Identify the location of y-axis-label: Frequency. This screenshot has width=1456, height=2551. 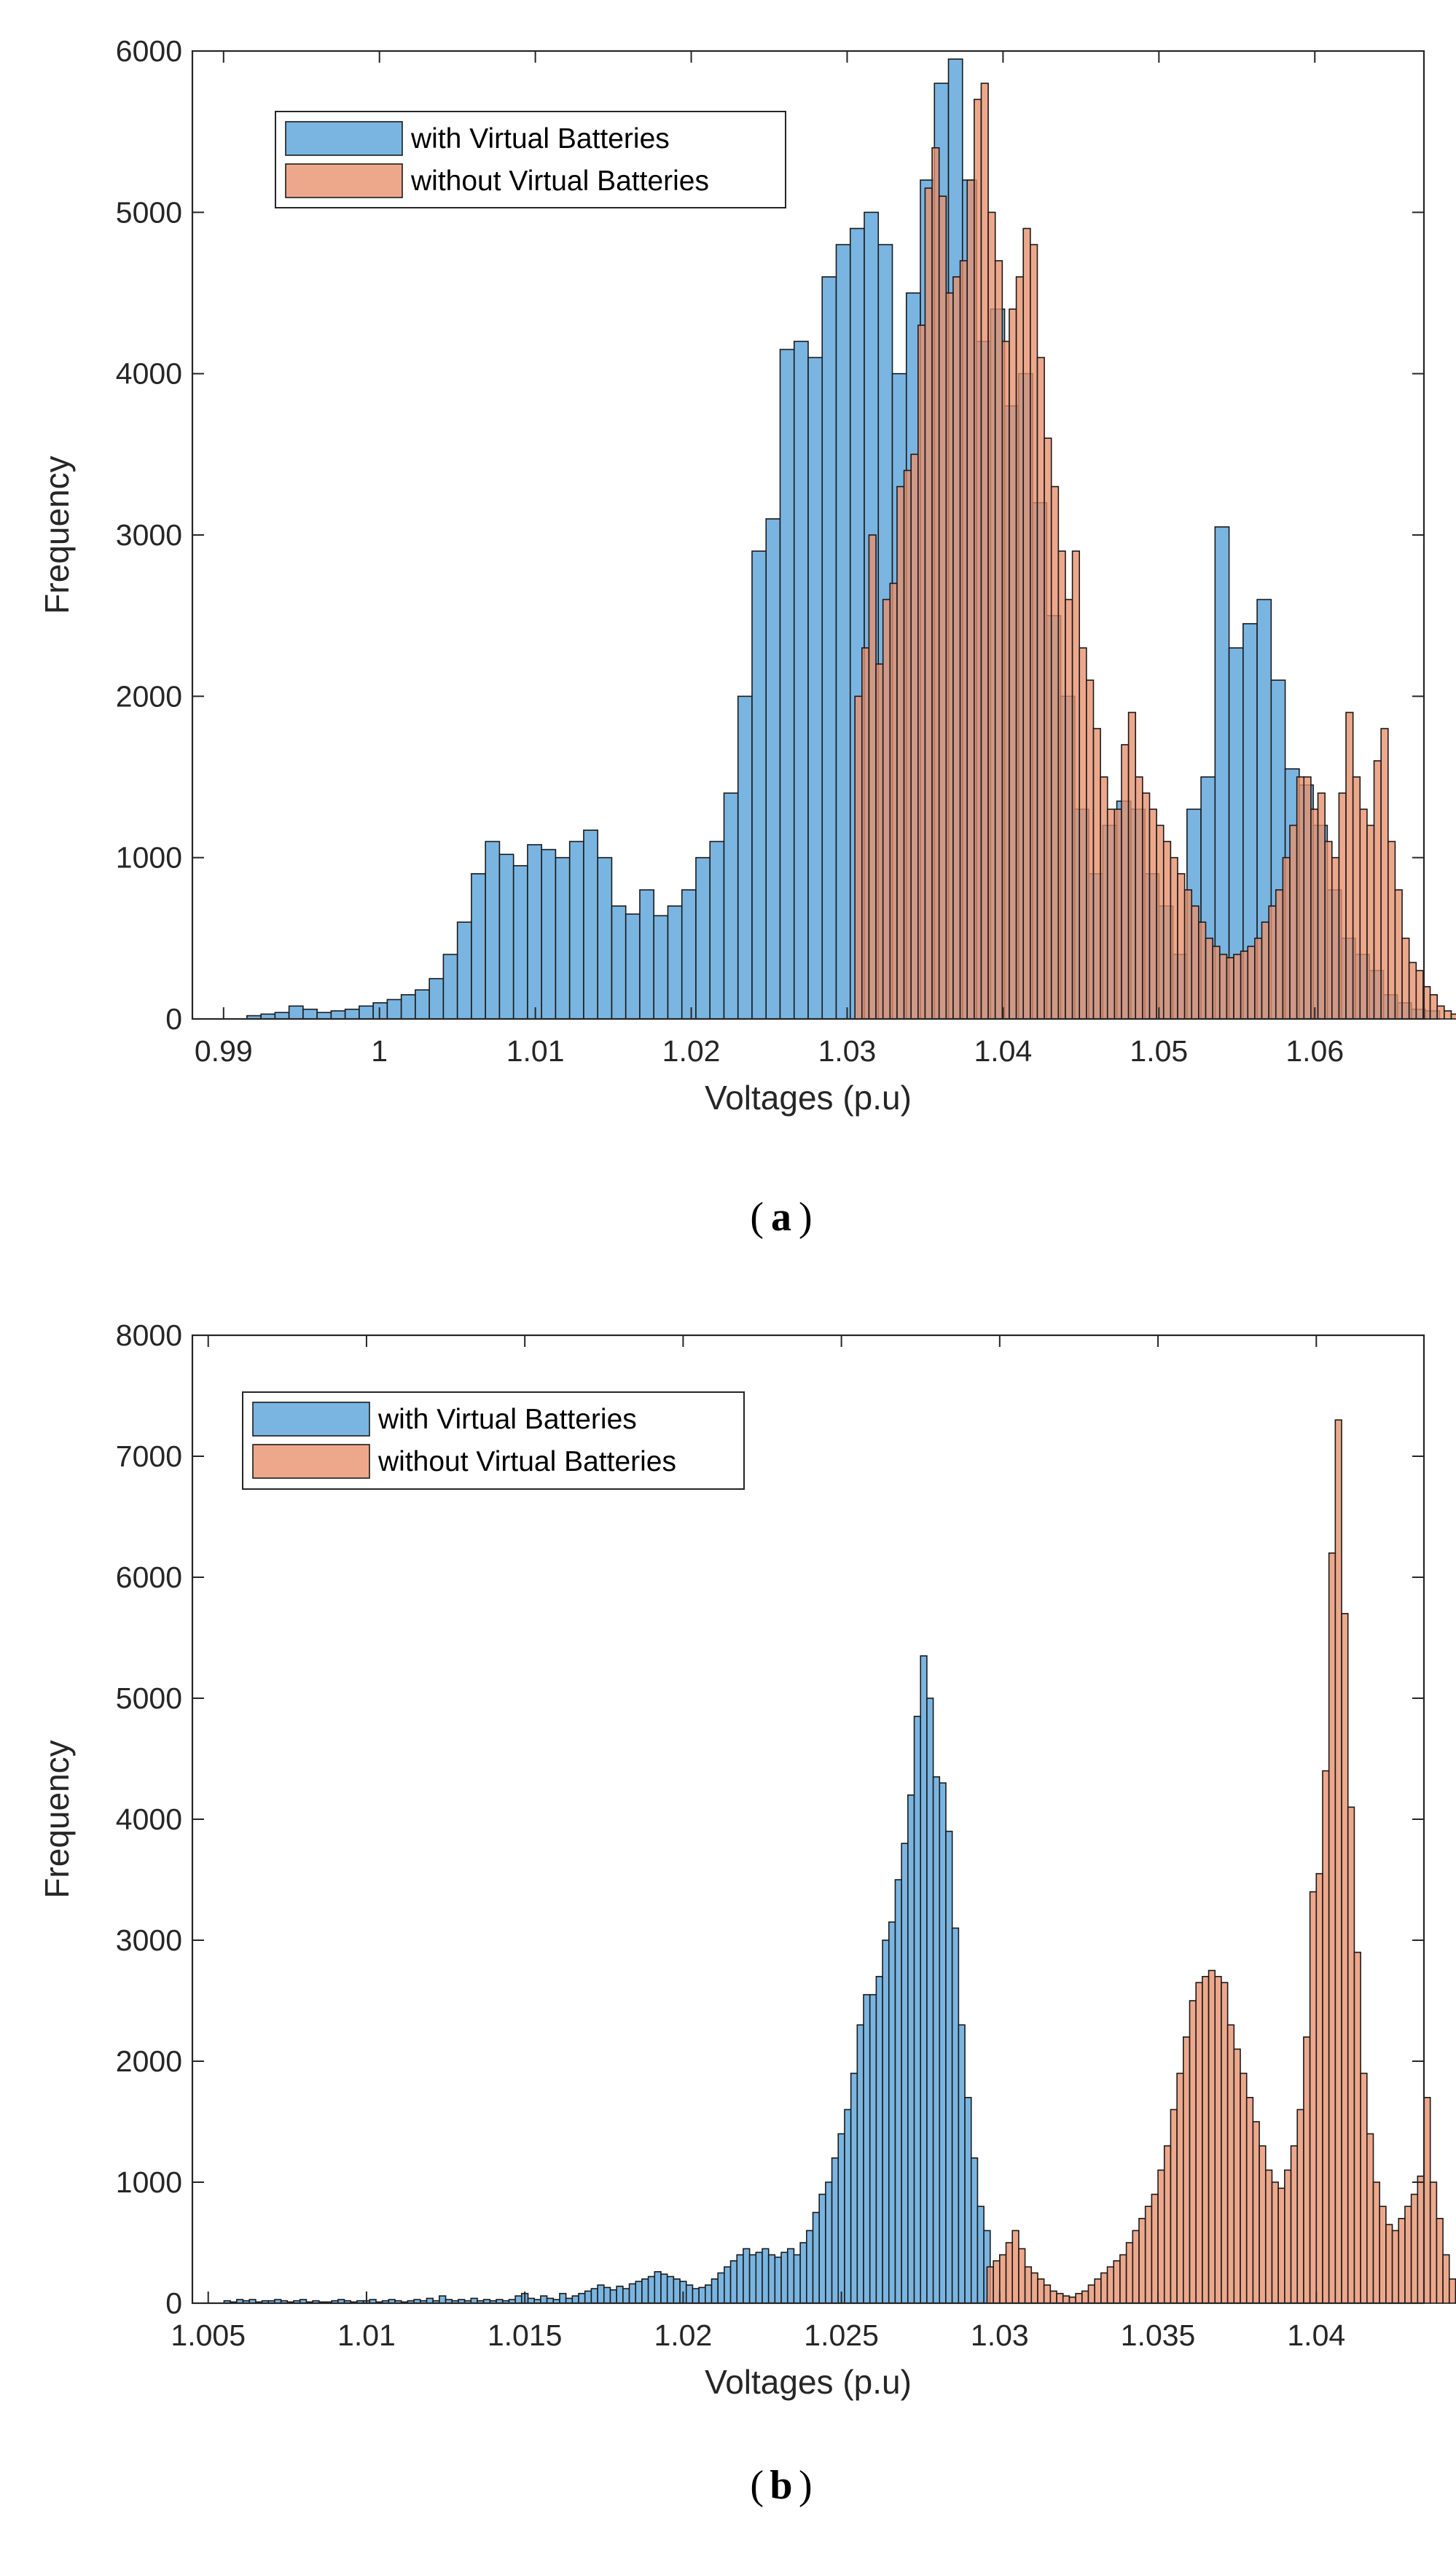
(57, 535).